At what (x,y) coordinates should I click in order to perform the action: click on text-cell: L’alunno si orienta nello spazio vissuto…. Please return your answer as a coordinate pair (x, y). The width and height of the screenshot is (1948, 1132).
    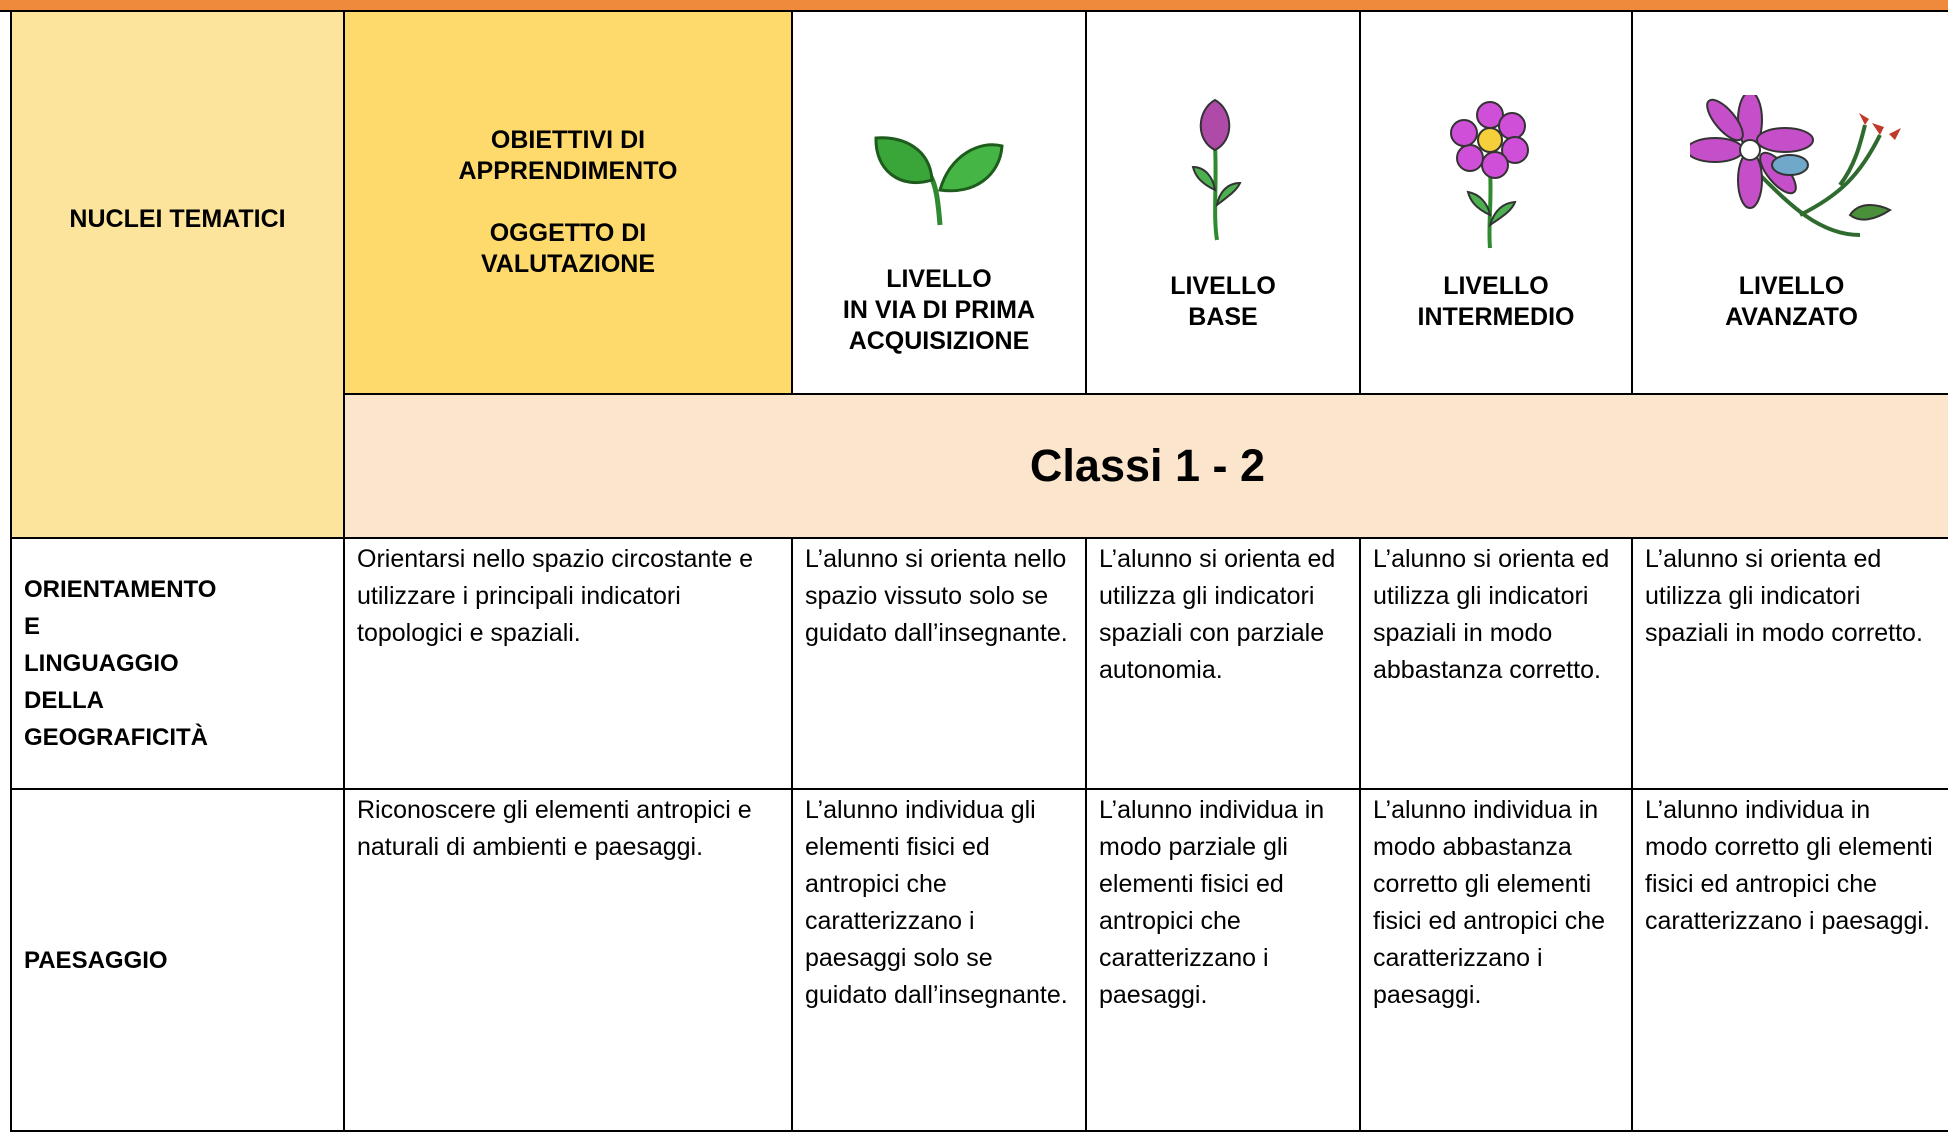
    Looking at the image, I should click on (939, 663).